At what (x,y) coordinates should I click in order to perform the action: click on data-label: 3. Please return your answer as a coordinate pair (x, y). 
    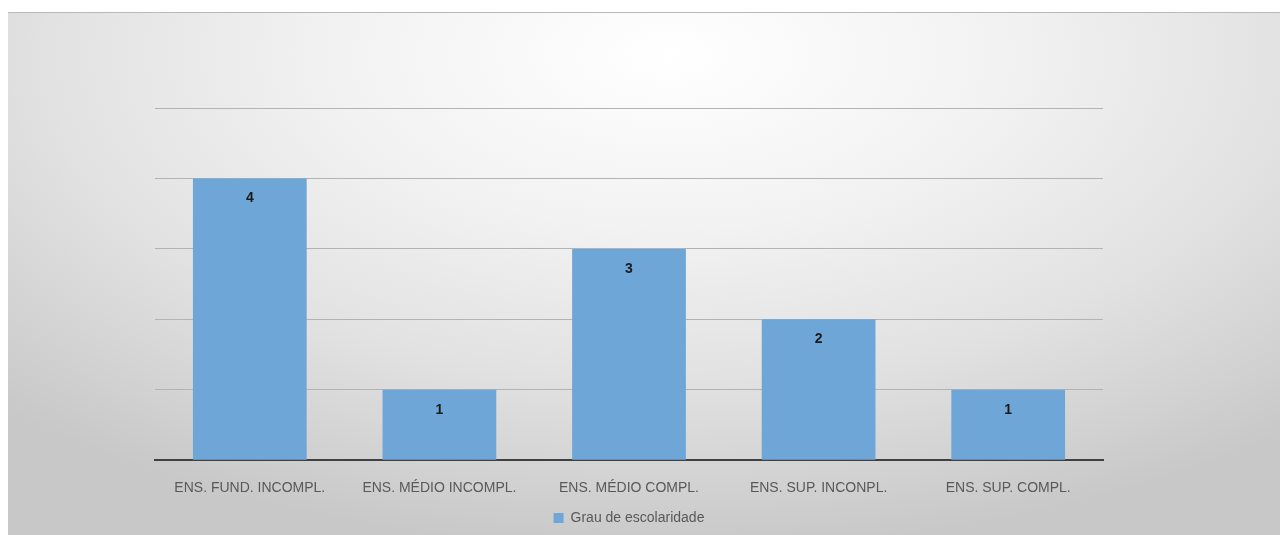
    Looking at the image, I should click on (629, 267).